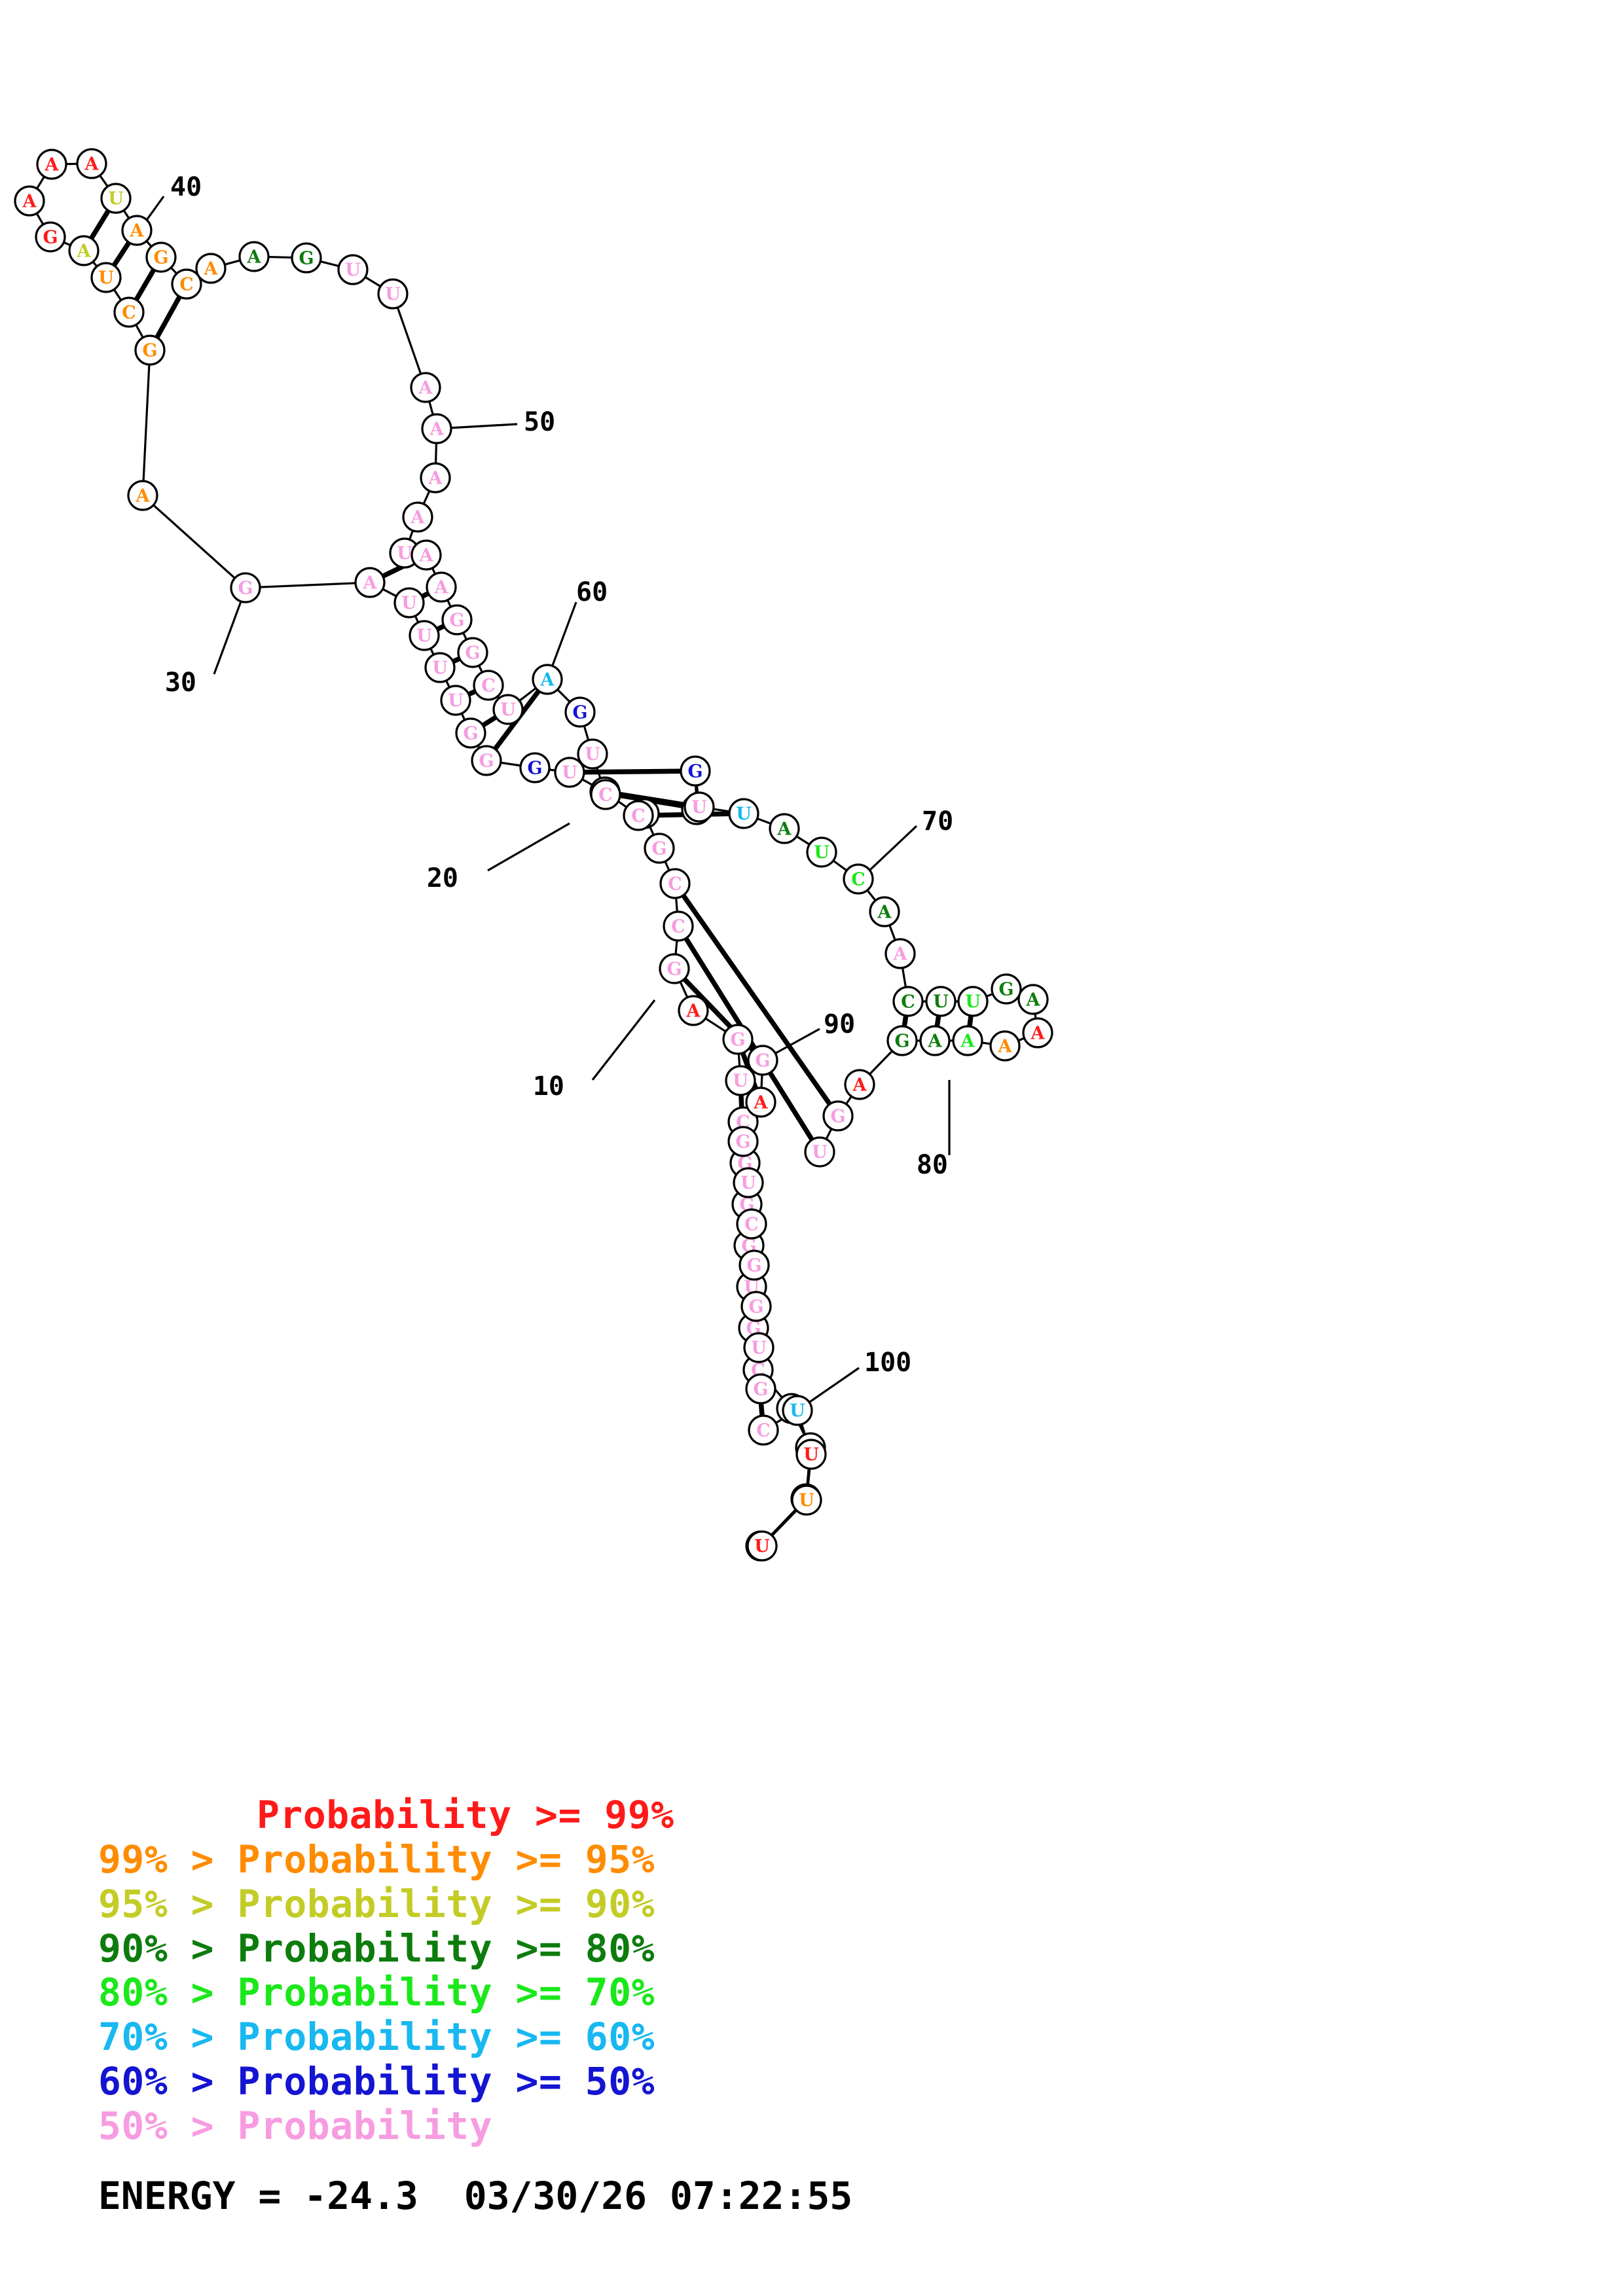 This screenshot has width=1623, height=2296. I want to click on position-leader-line, so click(528, 847).